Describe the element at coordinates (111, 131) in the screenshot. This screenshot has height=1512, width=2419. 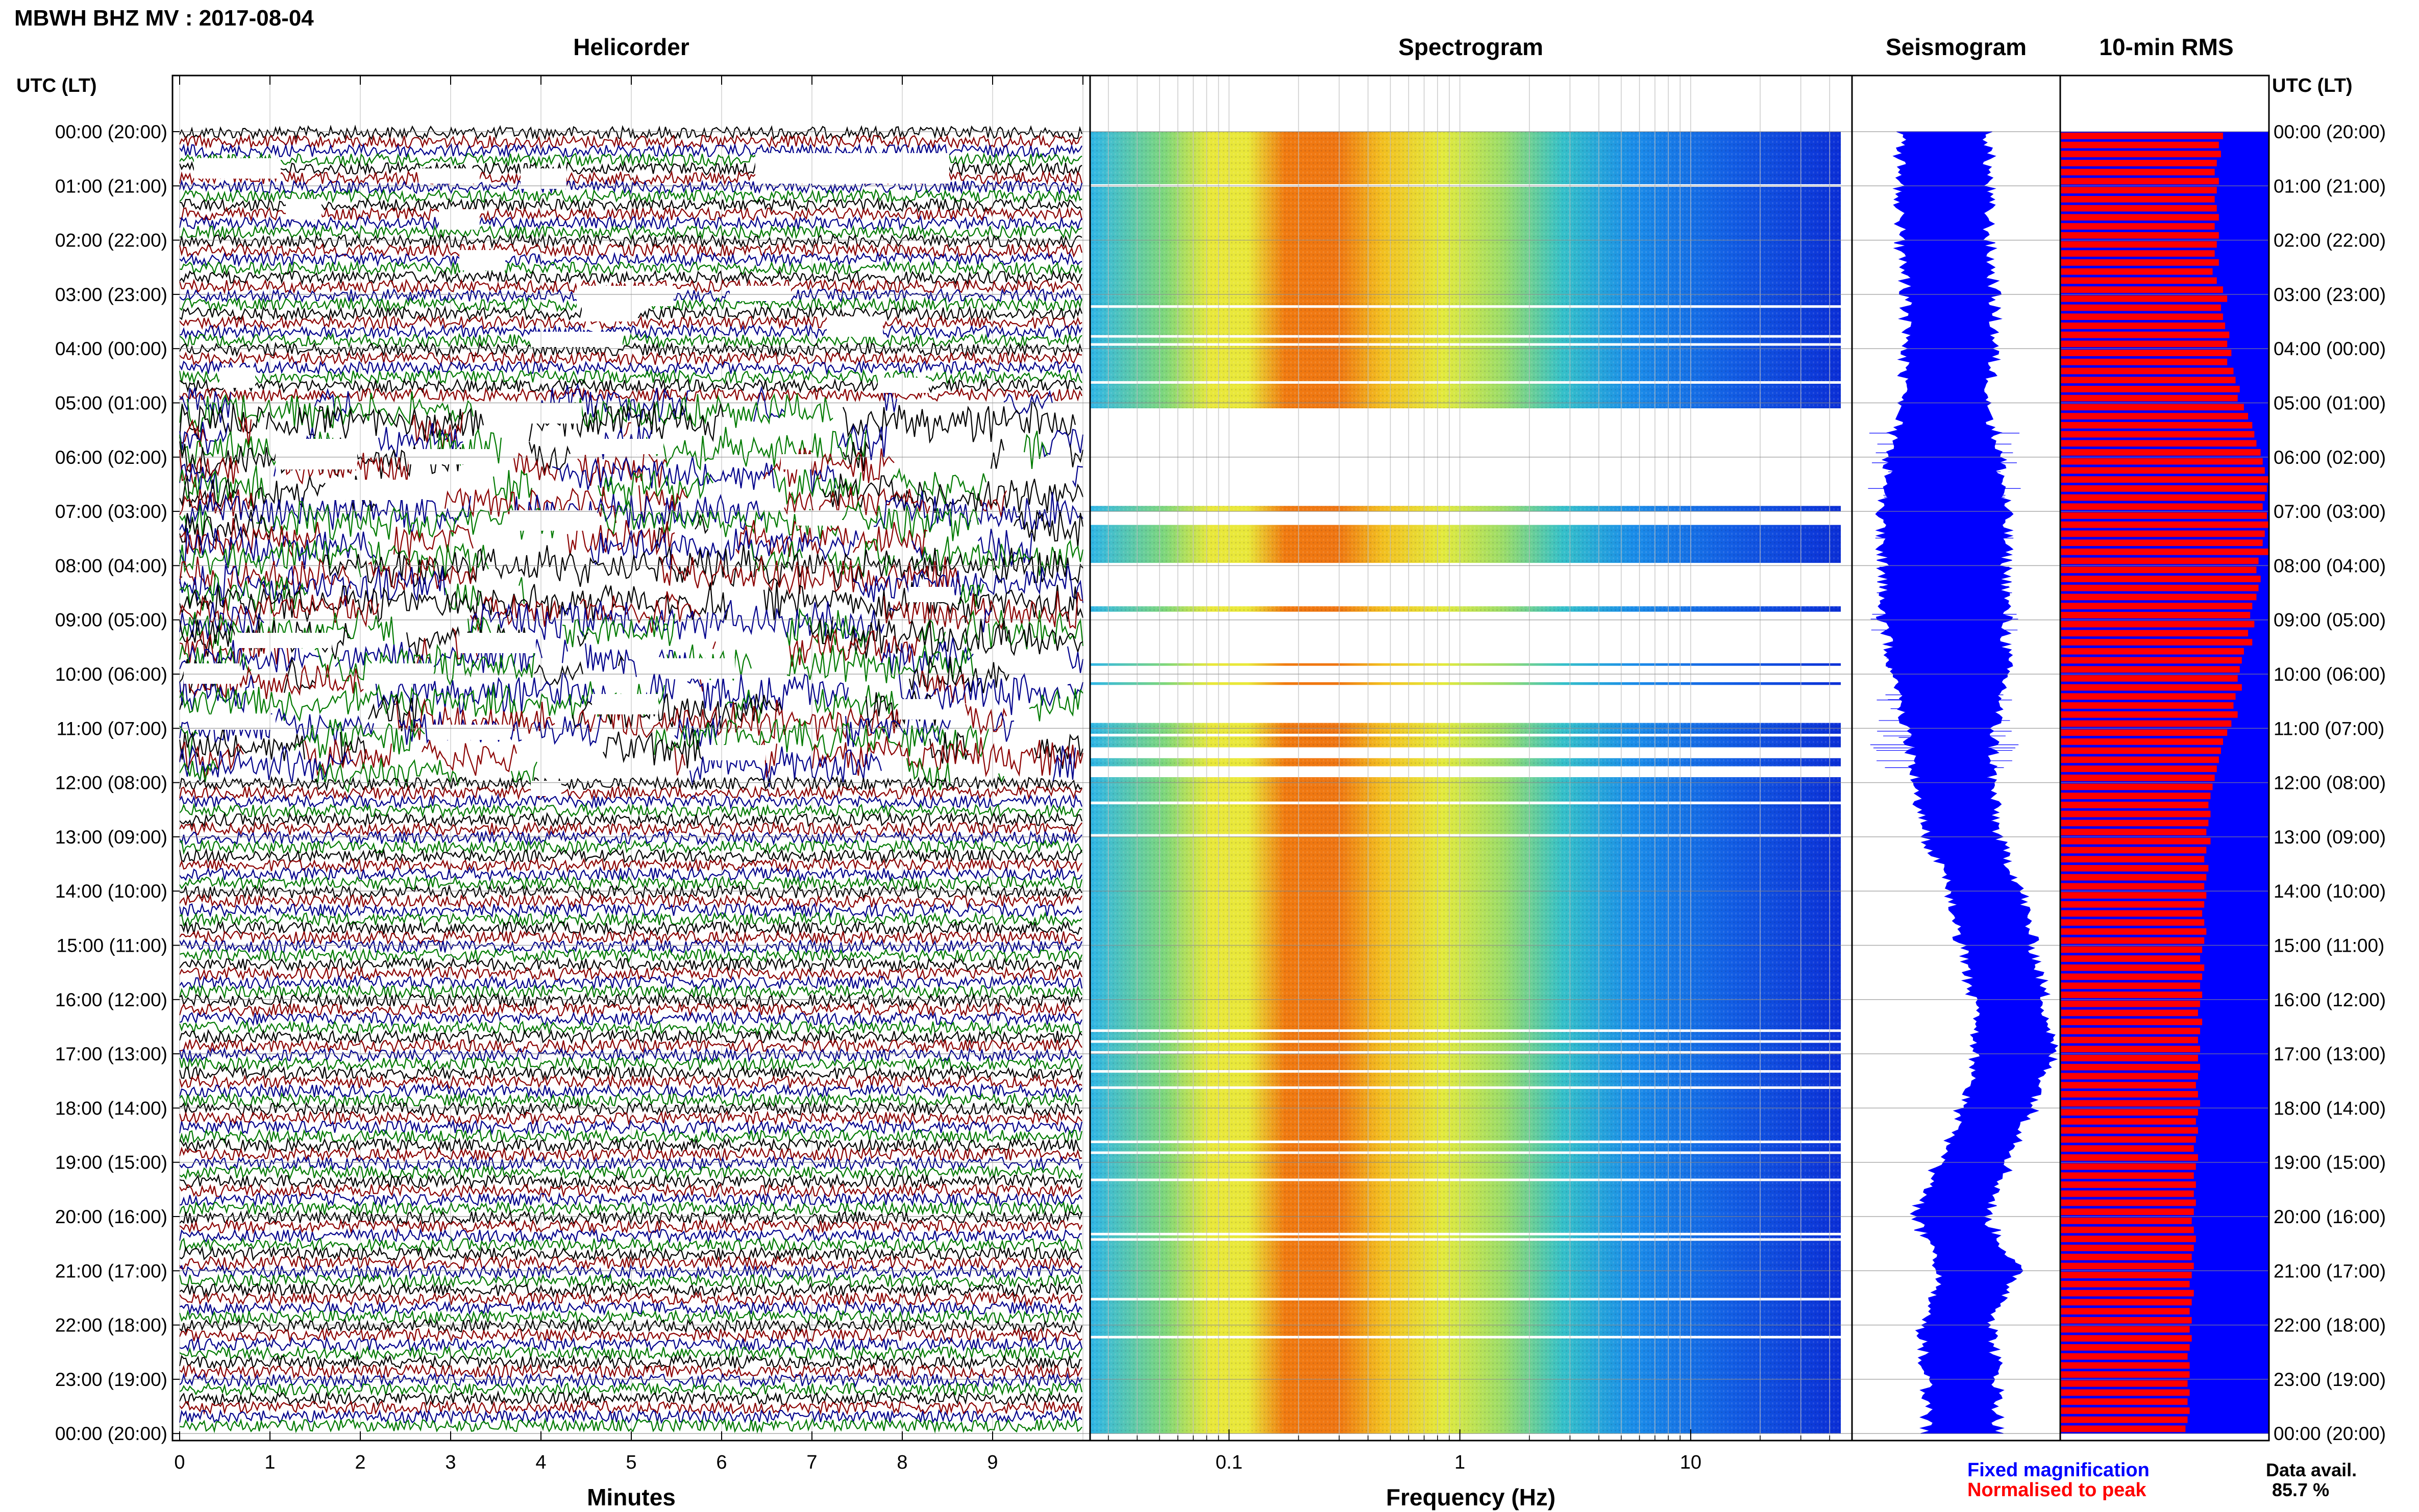
I see `utc-label-left: 00:00 (20:00)` at that location.